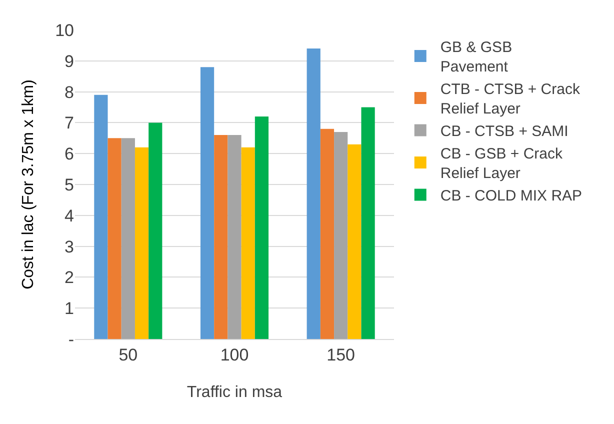  What do you see at coordinates (28, 185) in the screenshot?
I see `y-axis-title: Cost in lac (For 3.75m x 1km)` at bounding box center [28, 185].